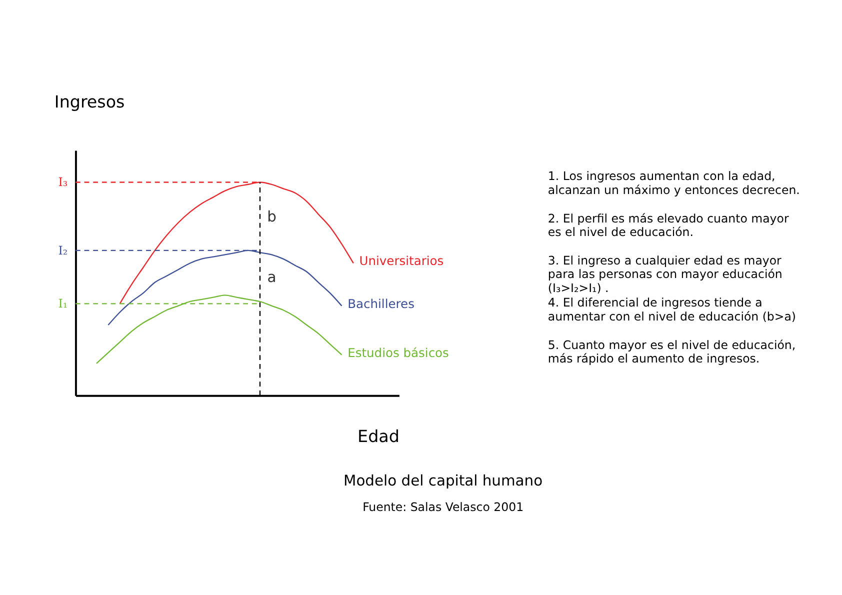 The width and height of the screenshot is (842, 595). Describe the element at coordinates (63, 250) in the screenshot. I see `ref-line-label: I₂` at that location.